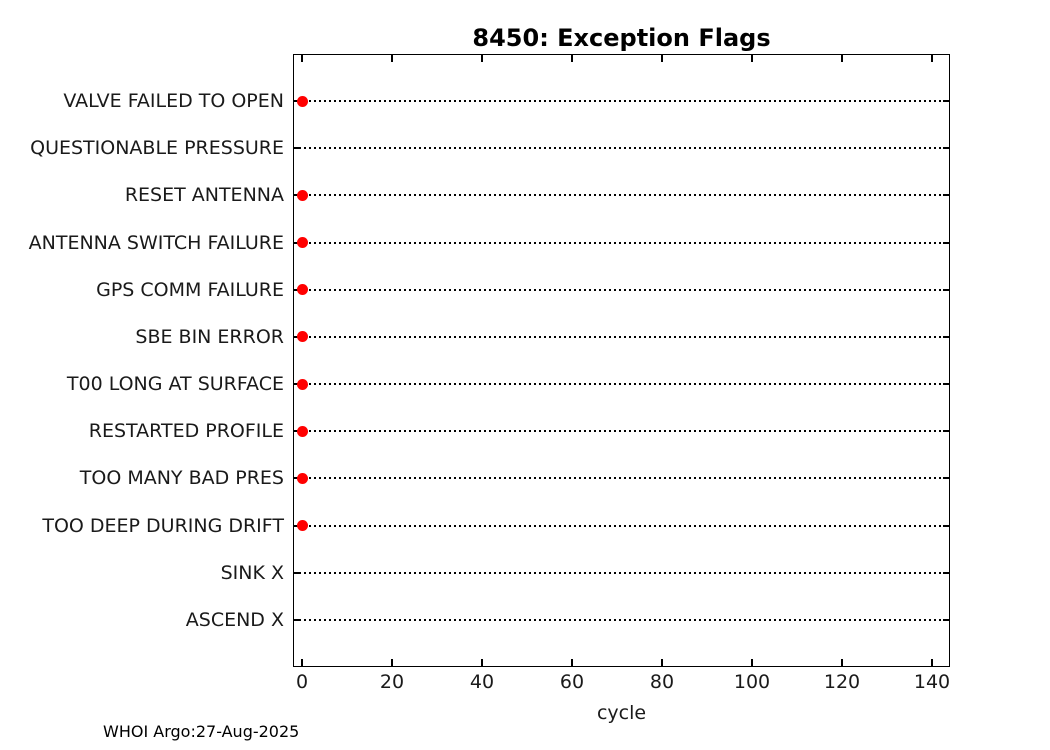 The height and width of the screenshot is (750, 1050). Describe the element at coordinates (752, 682) in the screenshot. I see `x-tick-label: 100` at that location.